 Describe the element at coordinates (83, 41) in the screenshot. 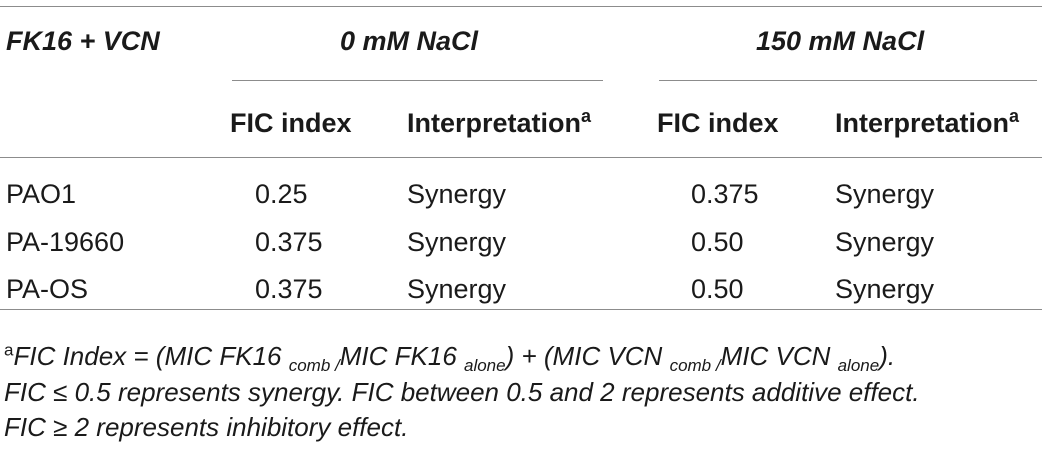

I see `corner-label: FK16 + VCN` at that location.